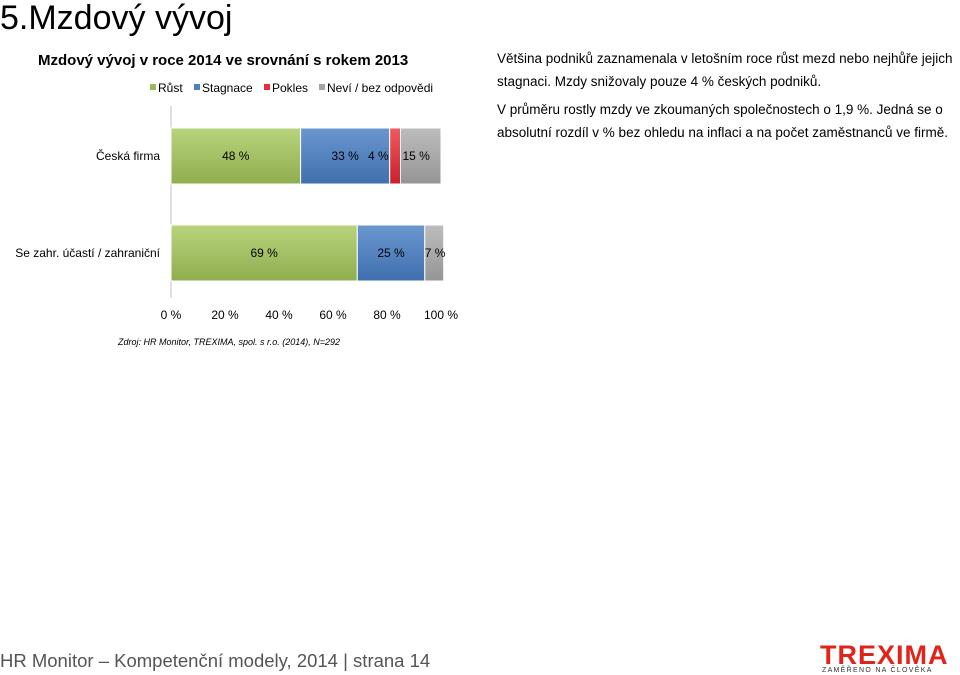 The width and height of the screenshot is (960, 675). Describe the element at coordinates (171, 315) in the screenshot. I see `x-tick-label: 0 %` at that location.